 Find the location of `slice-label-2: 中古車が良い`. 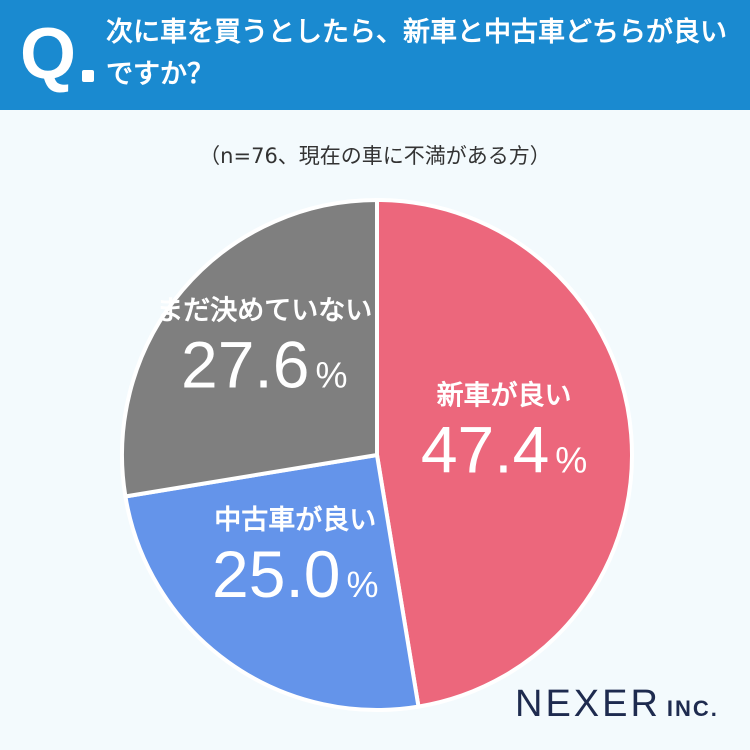

slice-label-2: 中古車が良い is located at coordinates (295, 520).